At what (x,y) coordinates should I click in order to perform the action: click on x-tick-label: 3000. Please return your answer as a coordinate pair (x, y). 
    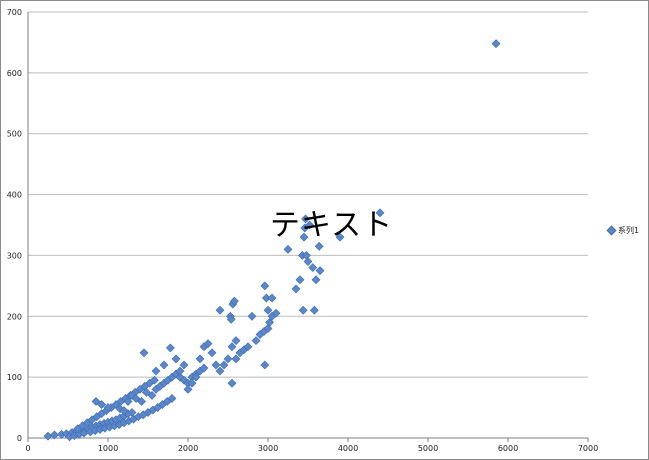
    Looking at the image, I should click on (268, 448).